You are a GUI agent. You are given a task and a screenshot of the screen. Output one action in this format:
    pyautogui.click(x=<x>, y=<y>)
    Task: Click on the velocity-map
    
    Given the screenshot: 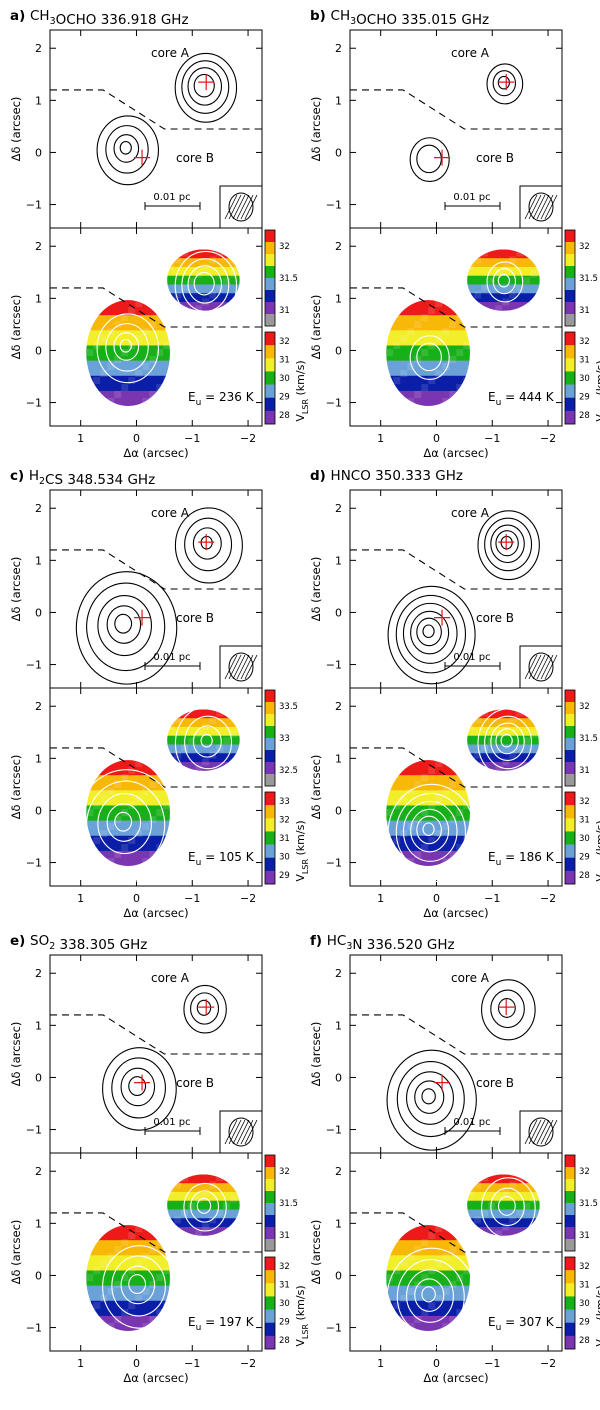 What is the action you would take?
    pyautogui.click(x=503, y=1205)
    